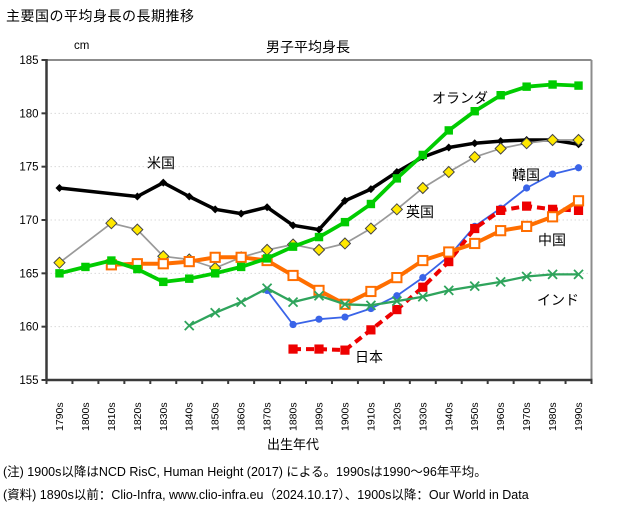  I want to click on series-markers-japan, so click(436, 278).